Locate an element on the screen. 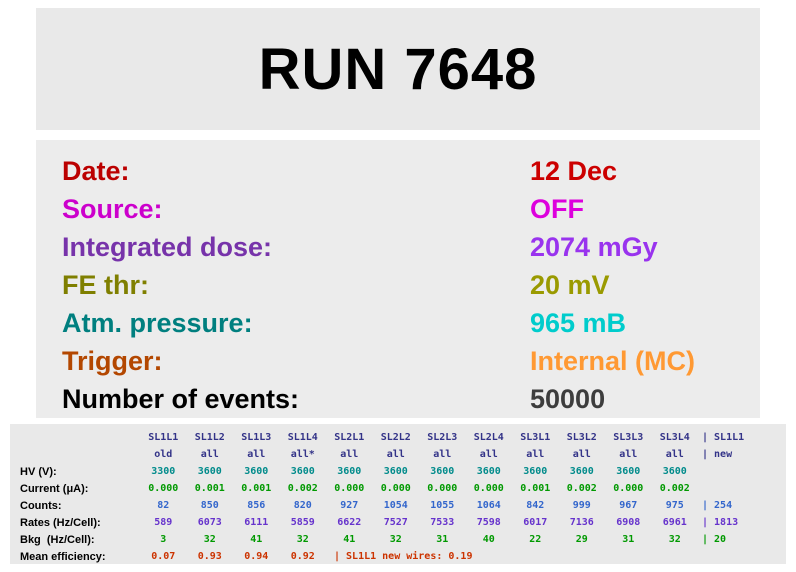 The width and height of the screenshot is (796, 572). counts-value-6: 1055 is located at coordinates (442, 505).